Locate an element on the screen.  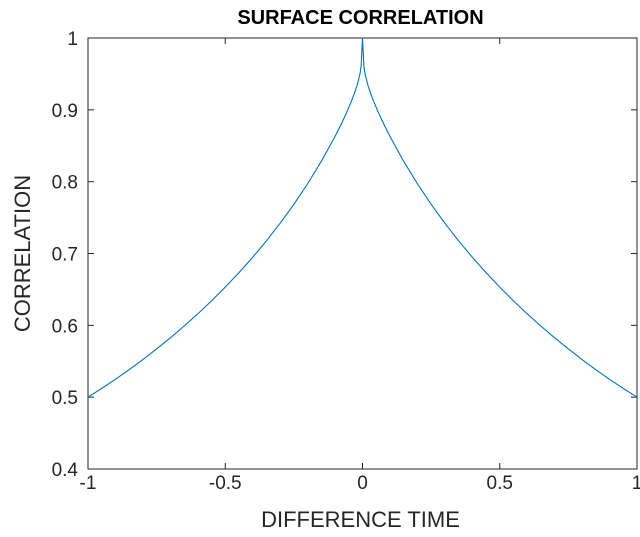
x-tick-label: 1 is located at coordinates (636, 483).